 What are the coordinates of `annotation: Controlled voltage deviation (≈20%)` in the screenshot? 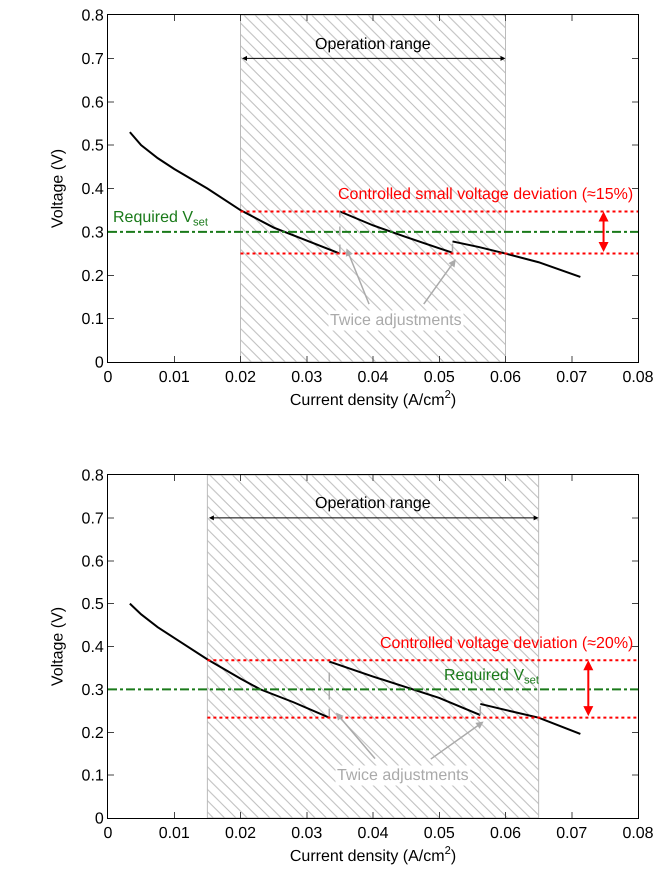 It's located at (507, 643).